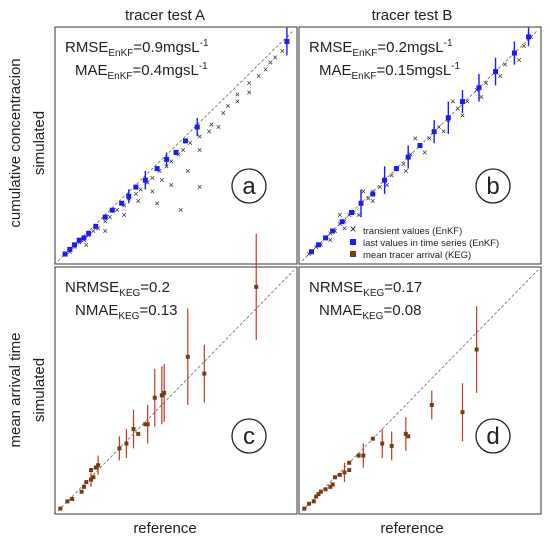 Image resolution: width=550 pixels, height=541 pixels. I want to click on metric-value: =0.2mgsL, so click(410, 47).